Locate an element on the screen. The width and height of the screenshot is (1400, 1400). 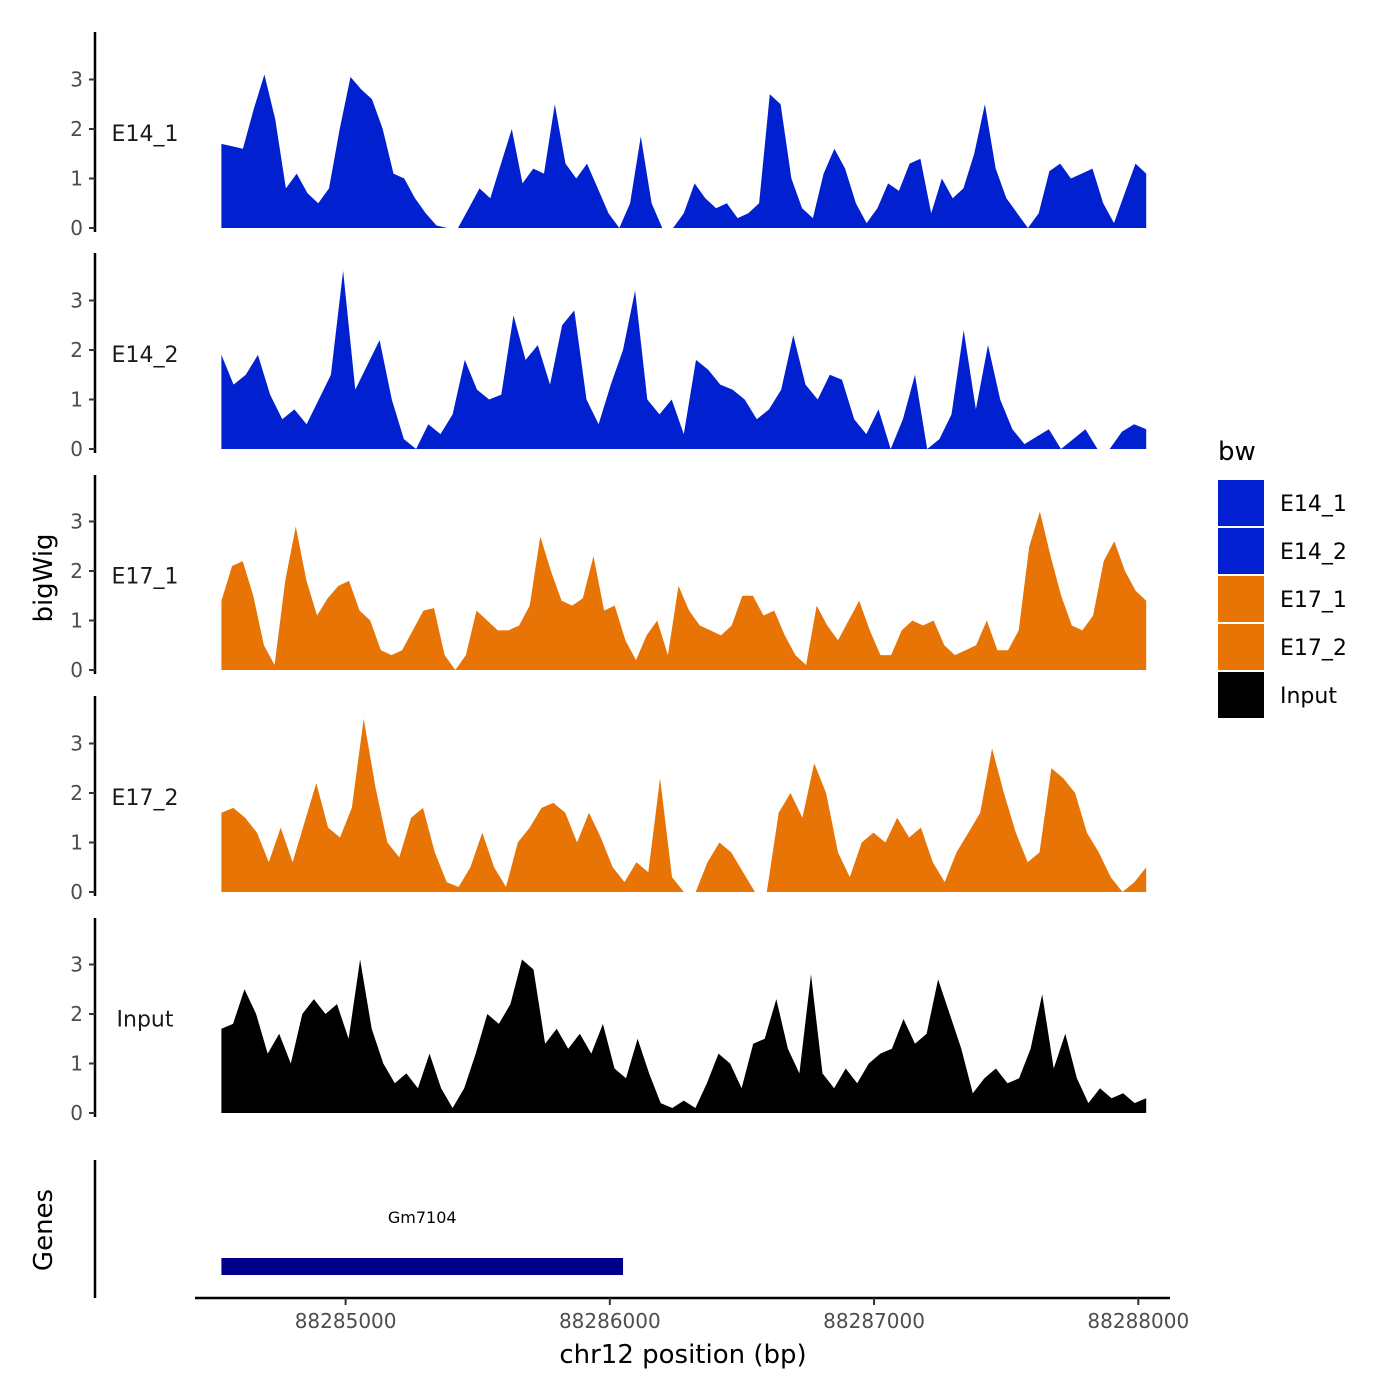
track-label: E14_1 is located at coordinates (145, 134).